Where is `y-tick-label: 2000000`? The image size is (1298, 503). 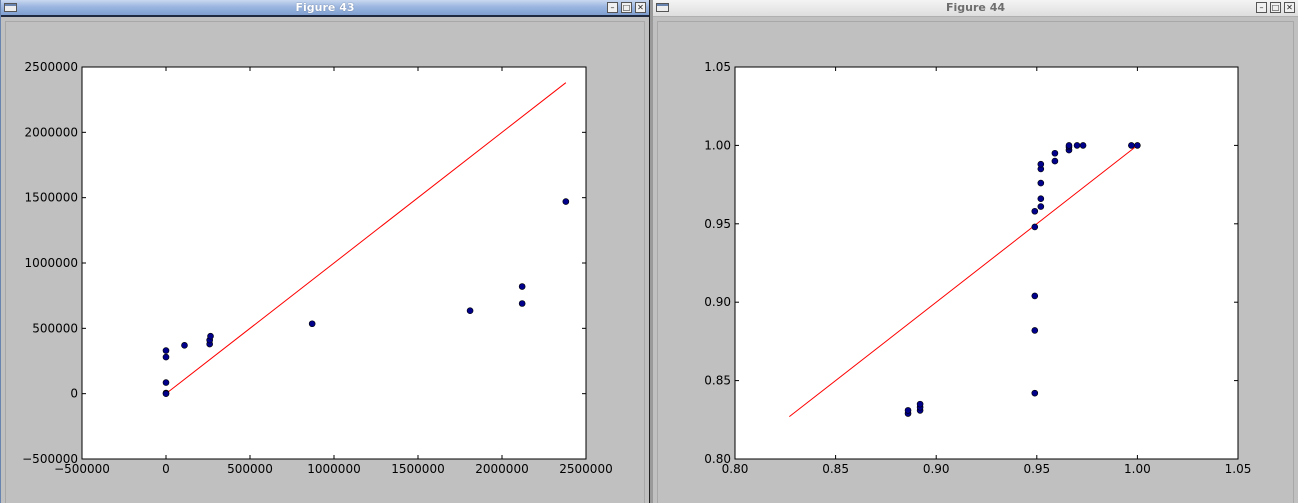
y-tick-label: 2000000 is located at coordinates (51, 132).